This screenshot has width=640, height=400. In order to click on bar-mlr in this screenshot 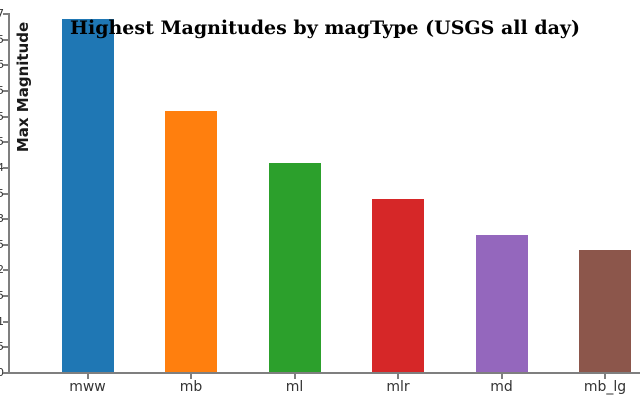, I will do `click(398, 285)`.